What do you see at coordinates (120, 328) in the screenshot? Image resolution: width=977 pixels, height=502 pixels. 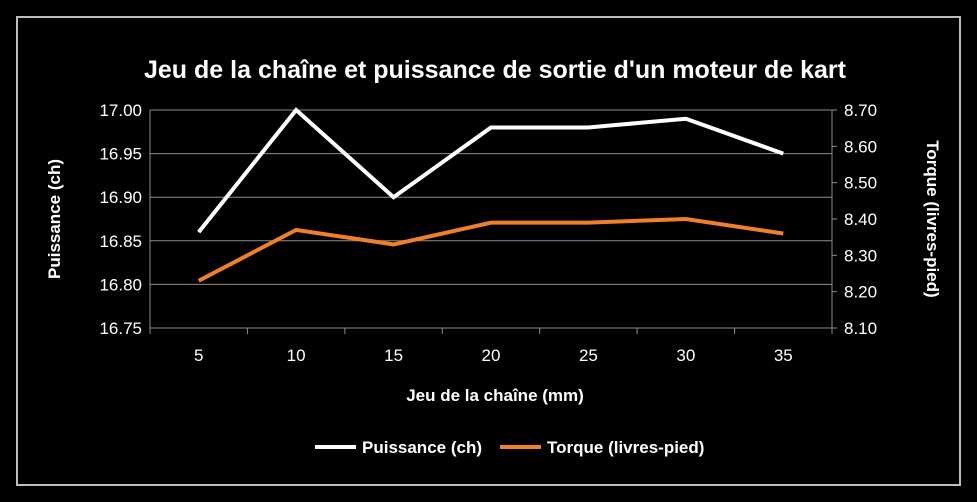 I see `y-tick-label: 16.75` at bounding box center [120, 328].